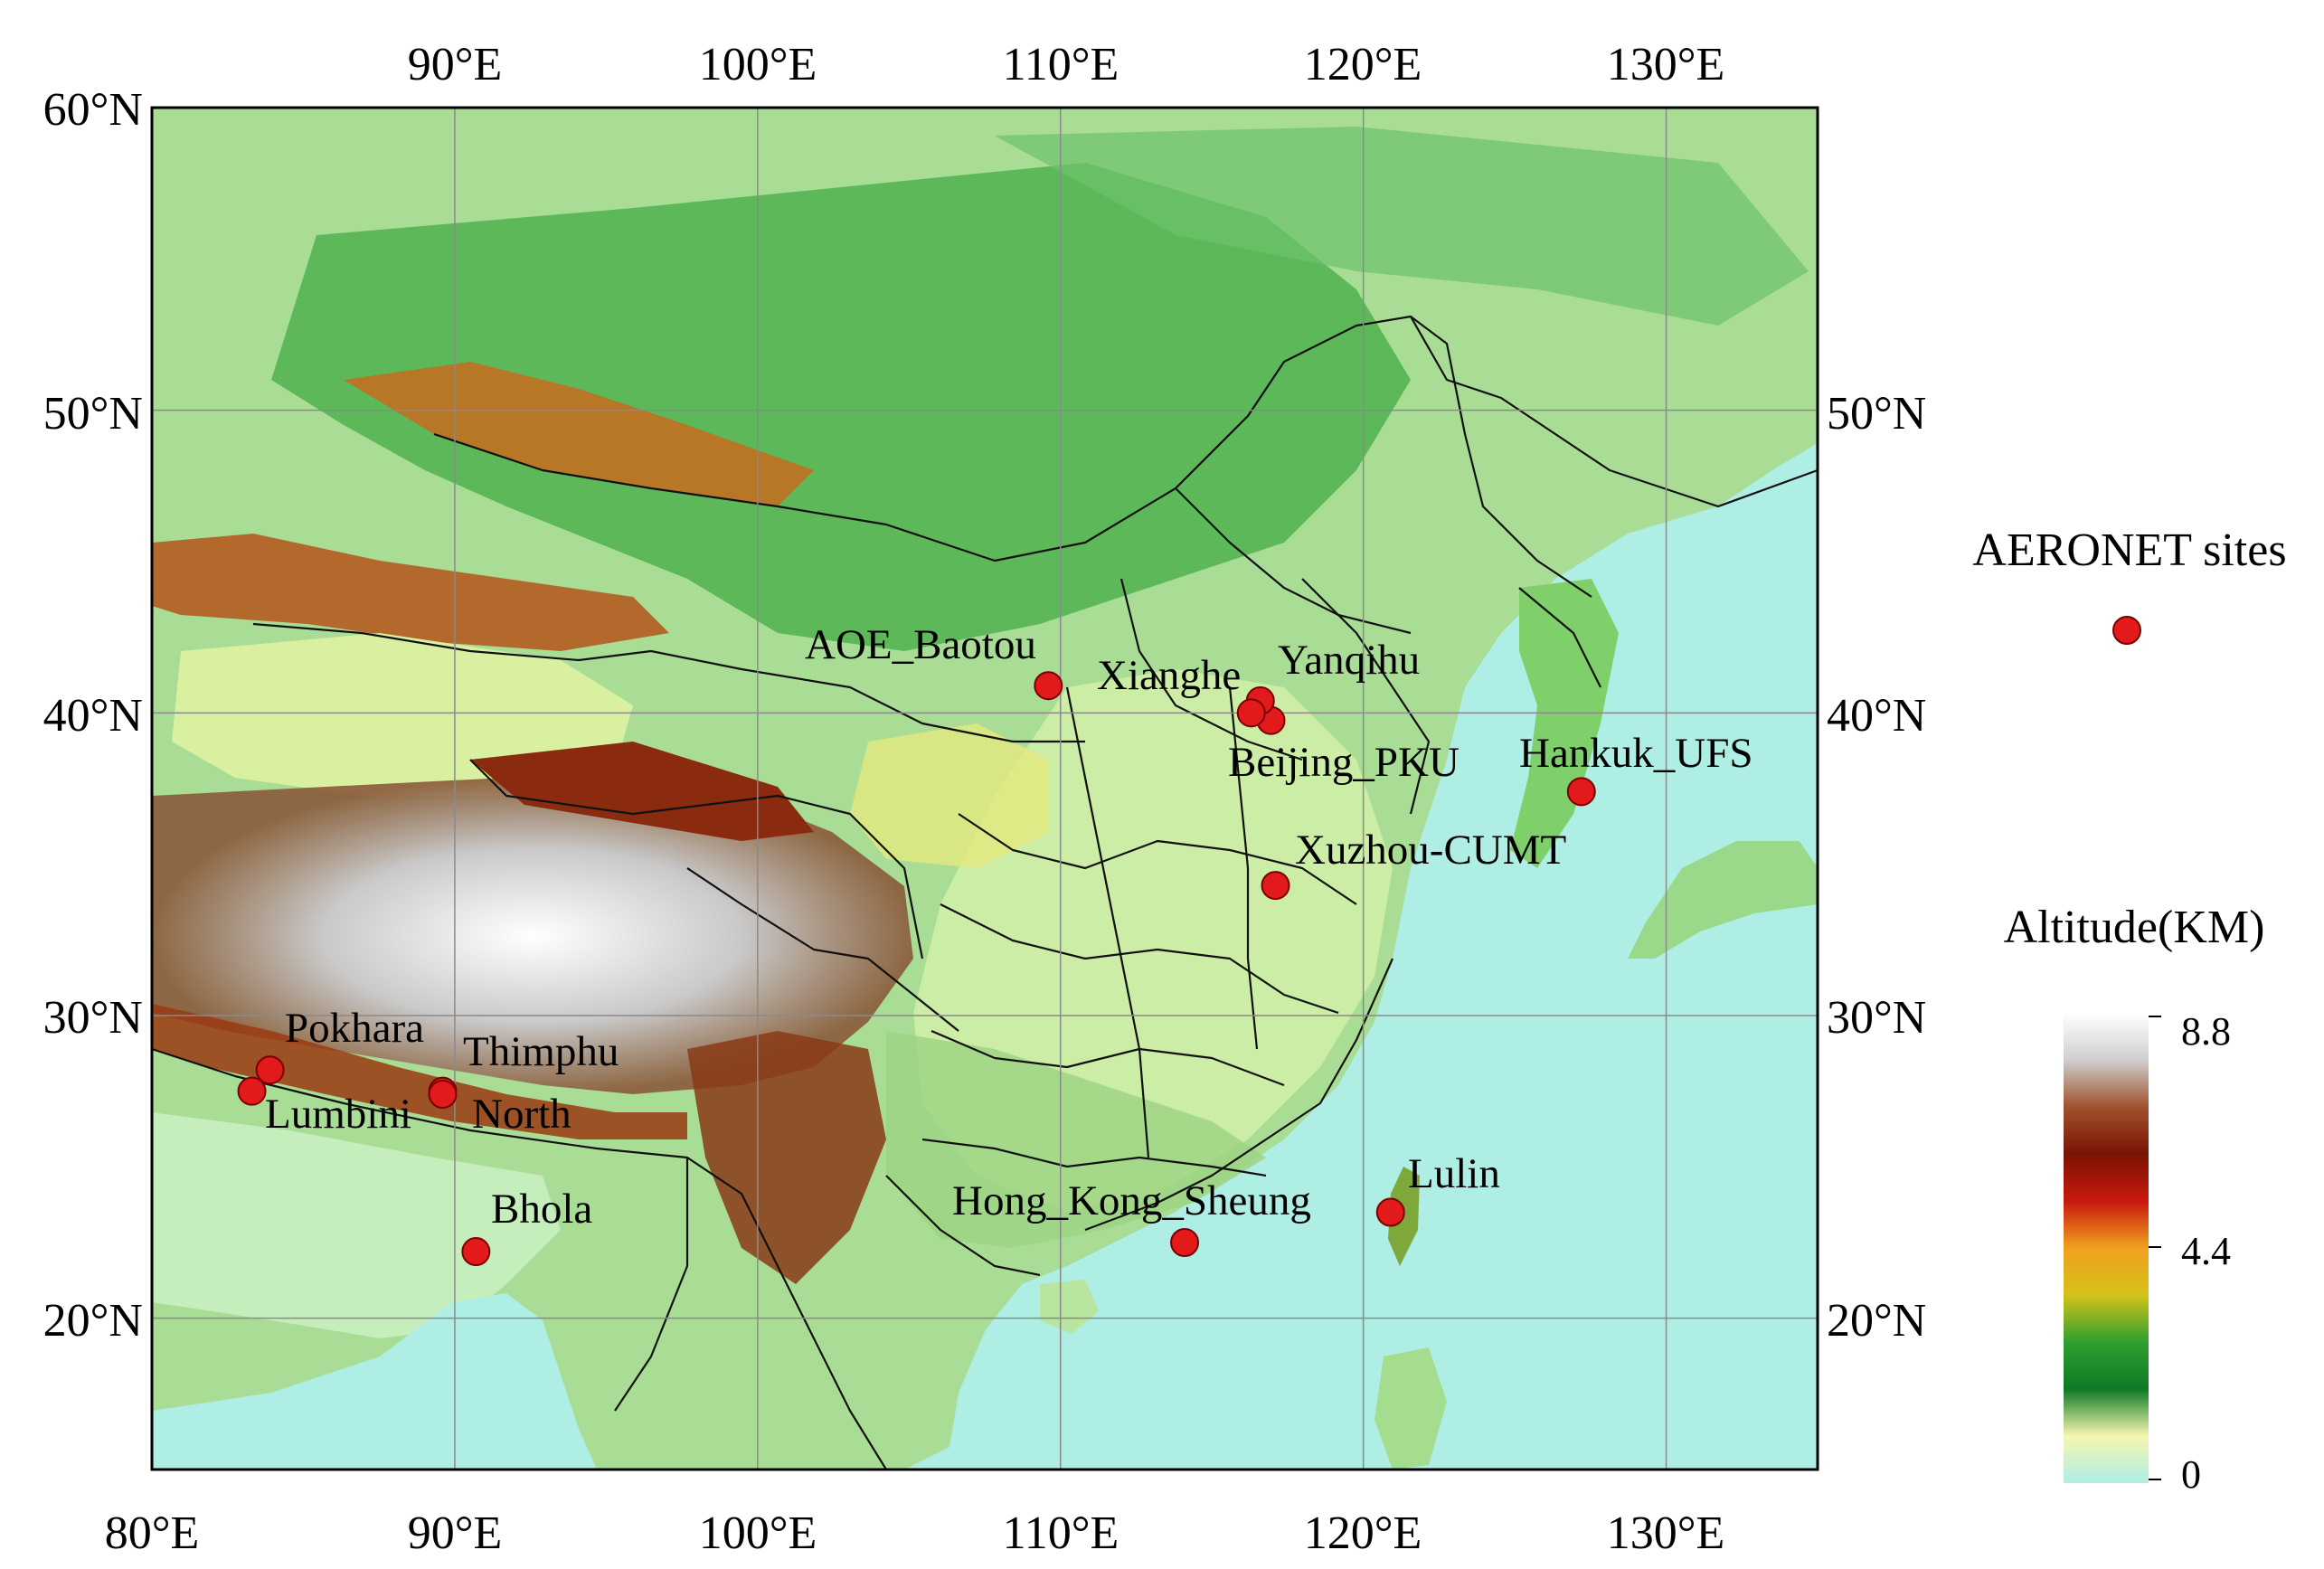 The height and width of the screenshot is (1569, 2324). I want to click on top-longitude-labels: 90°E 100°E 110°E 120°E 130°E, so click(1066, 64).